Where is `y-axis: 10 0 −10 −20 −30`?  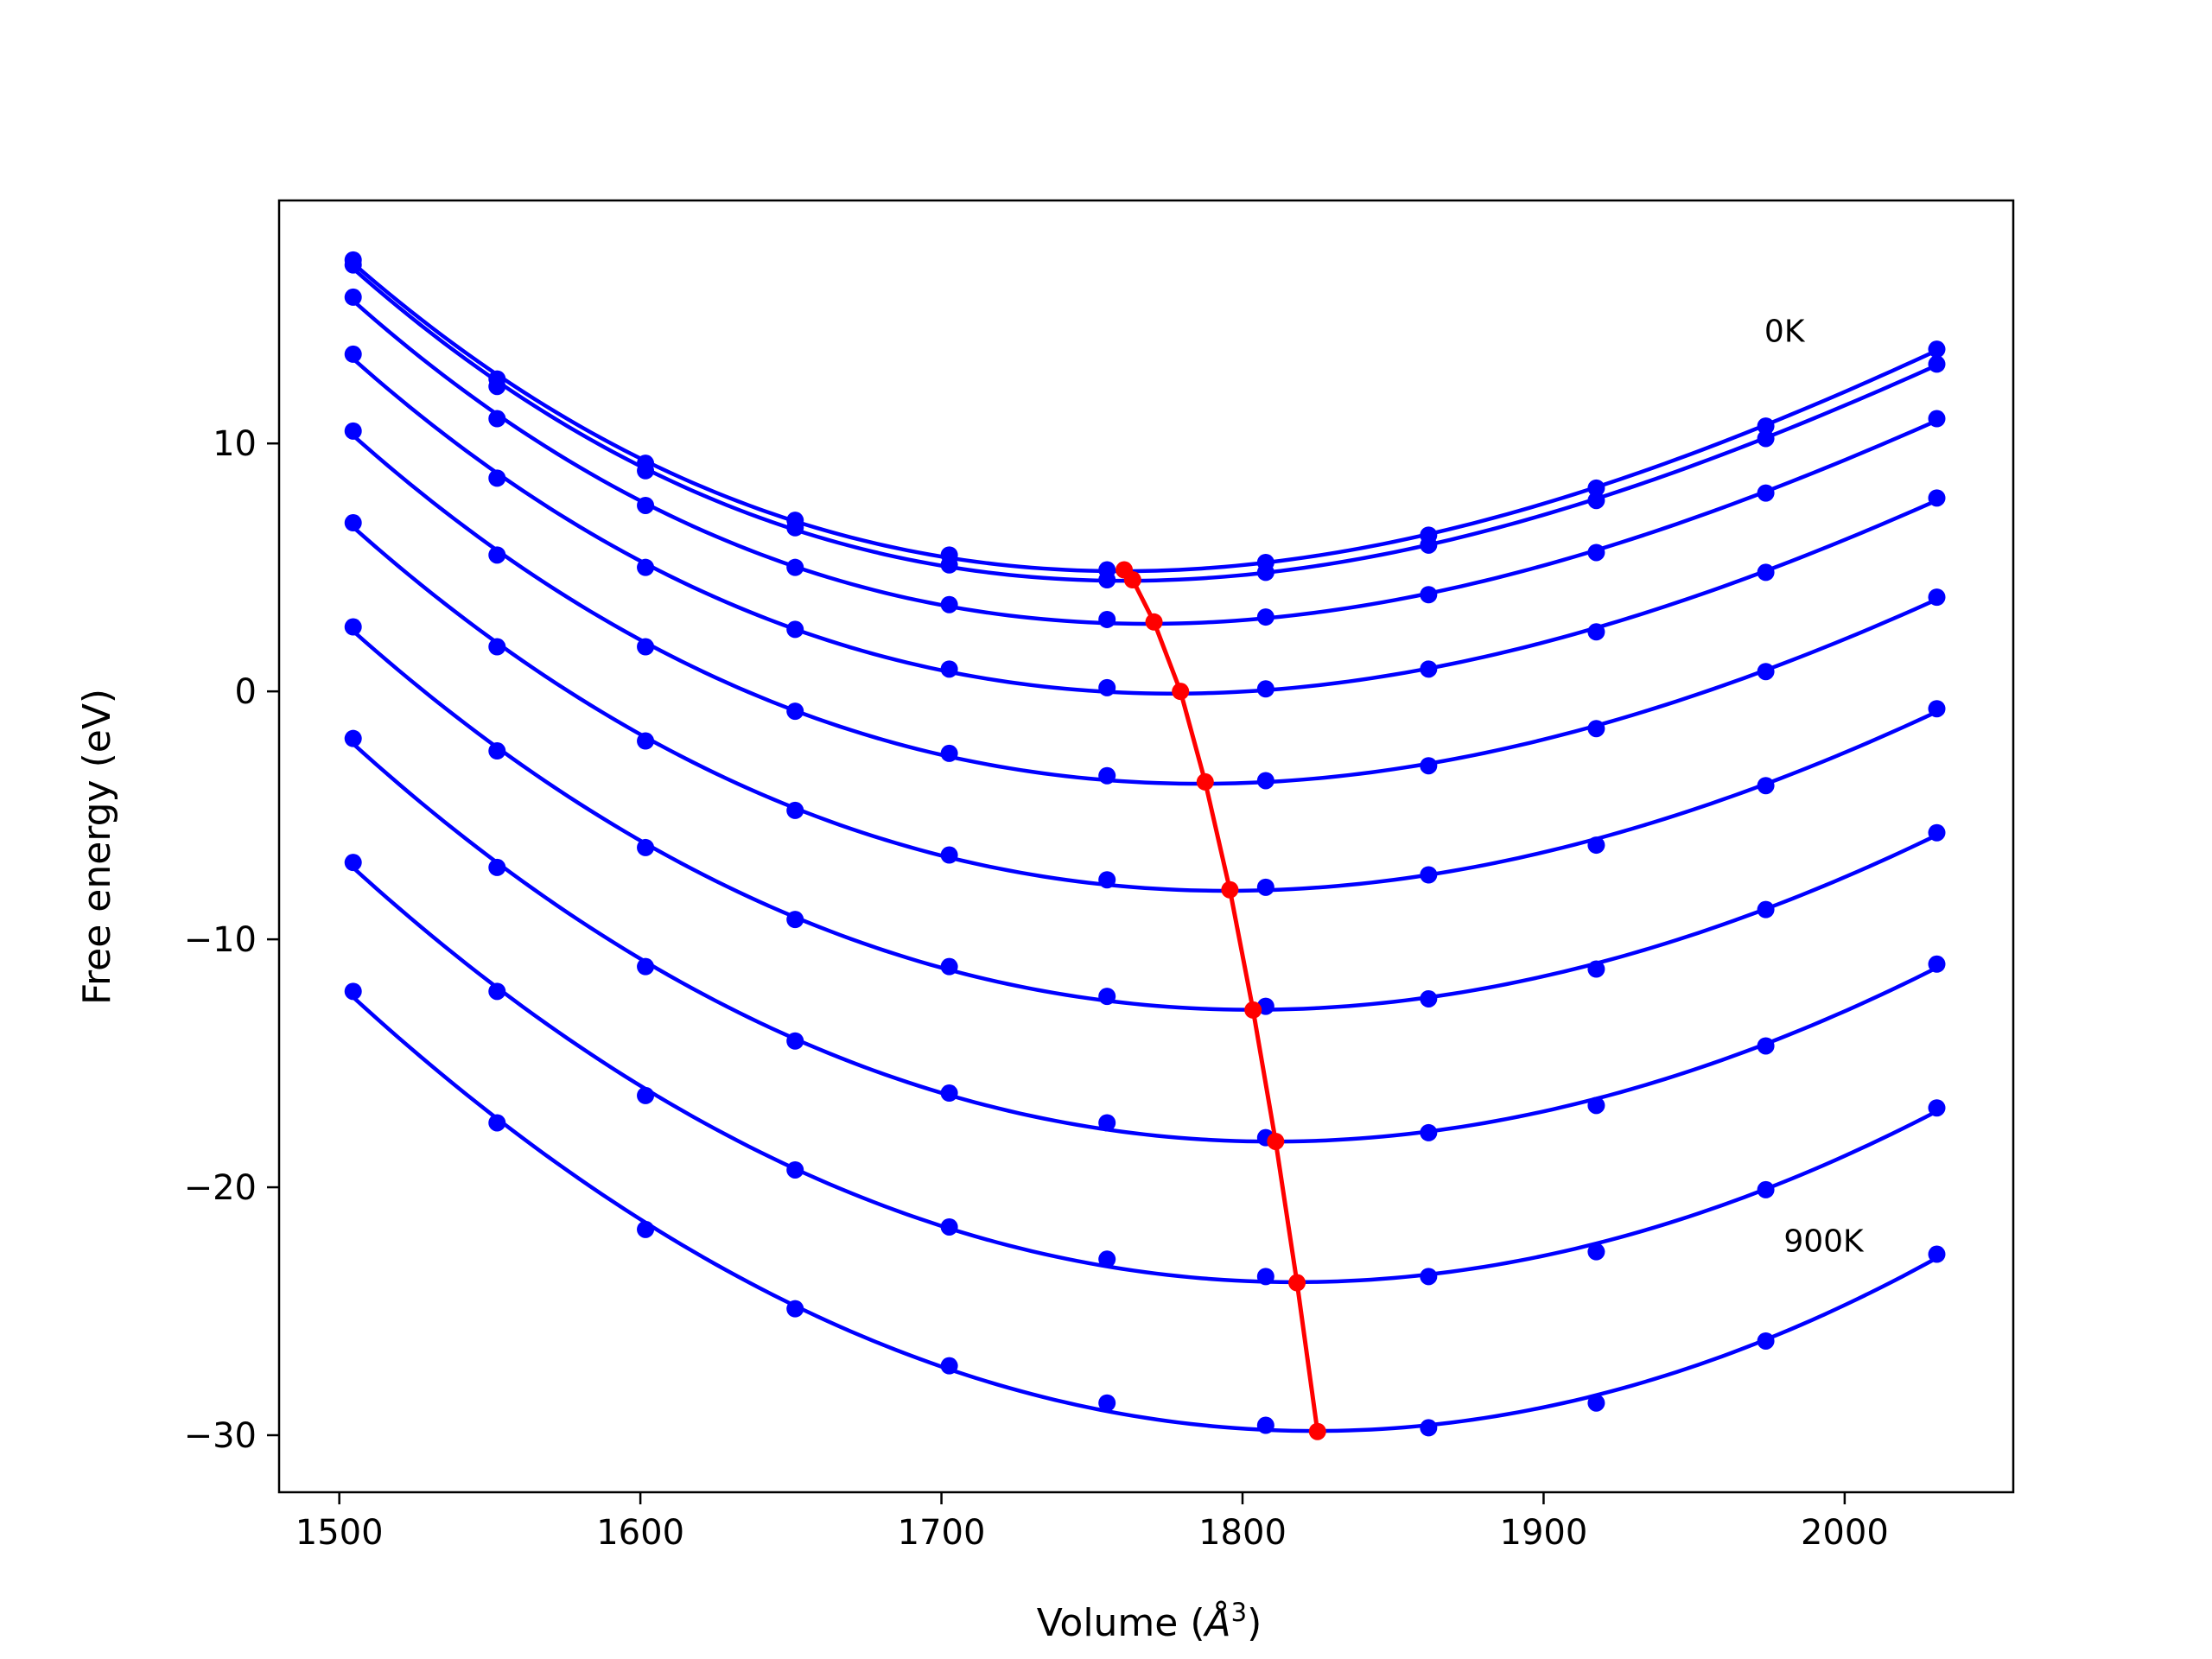
y-axis: 10 0 −10 −20 −30 is located at coordinates (232, 940).